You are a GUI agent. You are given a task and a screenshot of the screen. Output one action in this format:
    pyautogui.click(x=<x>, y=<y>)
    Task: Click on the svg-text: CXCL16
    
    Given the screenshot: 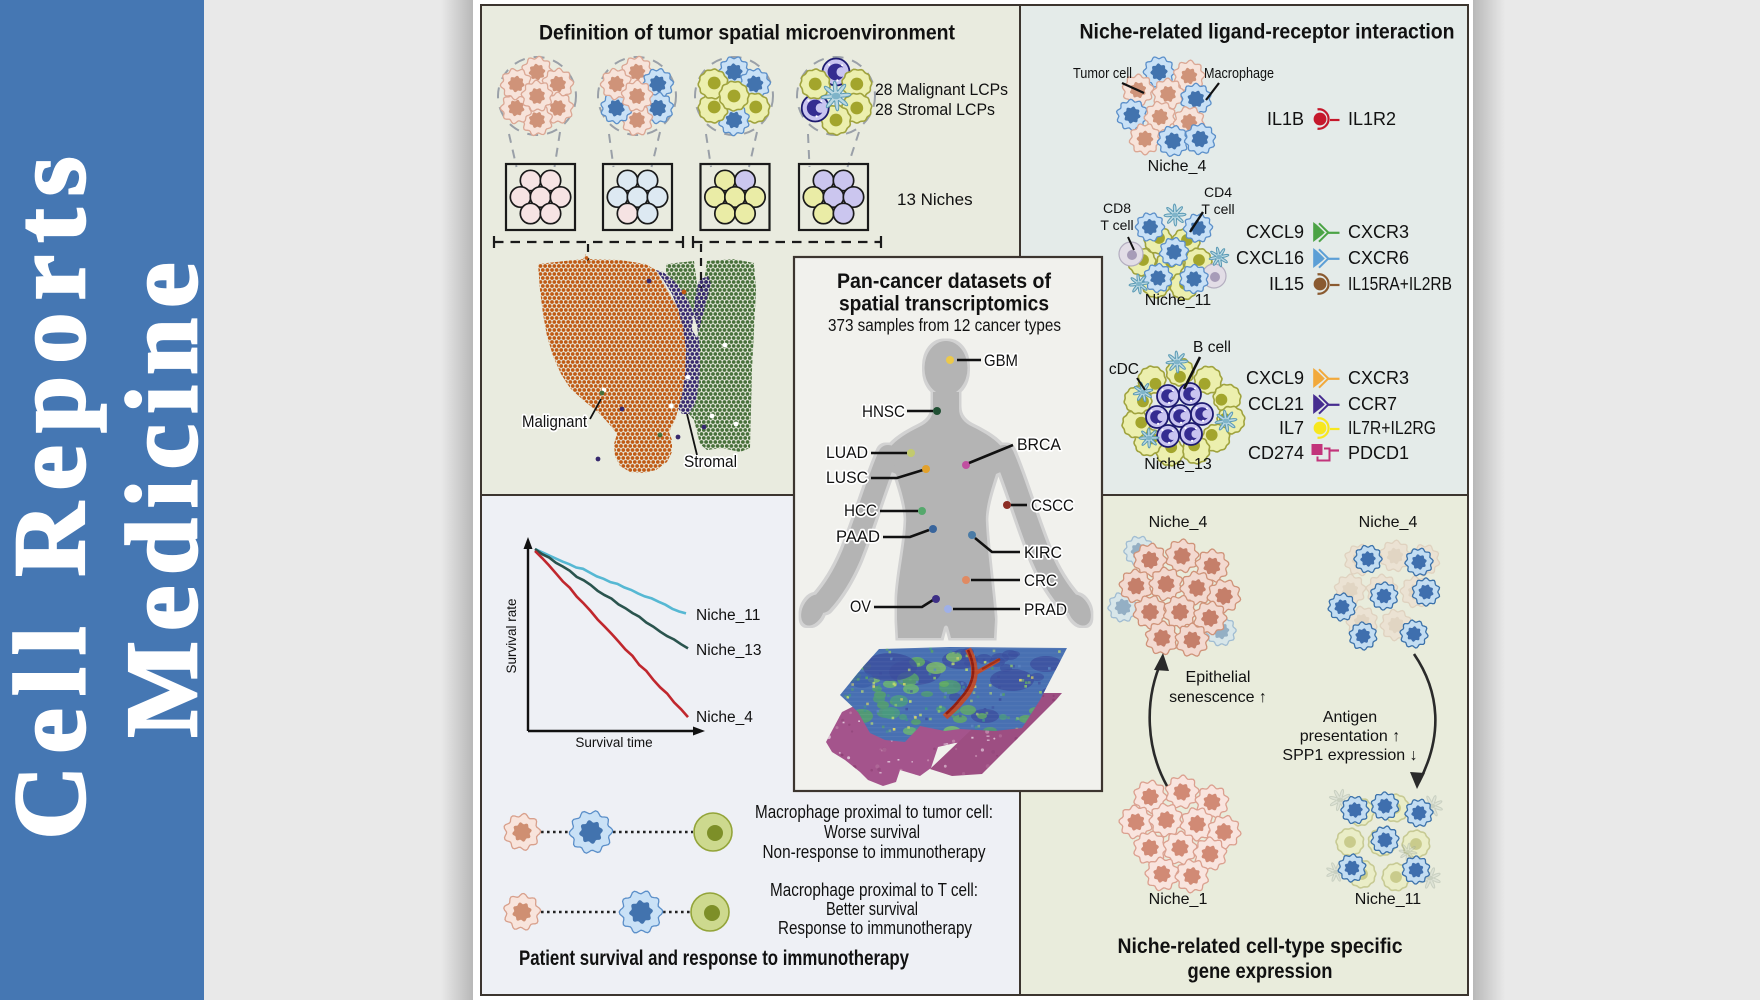 What is the action you would take?
    pyautogui.click(x=1270, y=258)
    